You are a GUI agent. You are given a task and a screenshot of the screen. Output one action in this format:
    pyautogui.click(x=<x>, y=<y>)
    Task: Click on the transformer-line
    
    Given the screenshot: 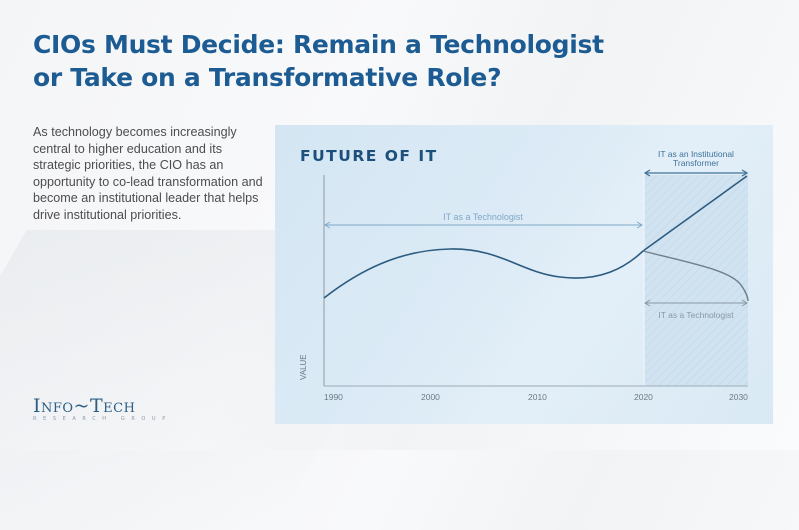 What is the action you would take?
    pyautogui.click(x=695, y=213)
    